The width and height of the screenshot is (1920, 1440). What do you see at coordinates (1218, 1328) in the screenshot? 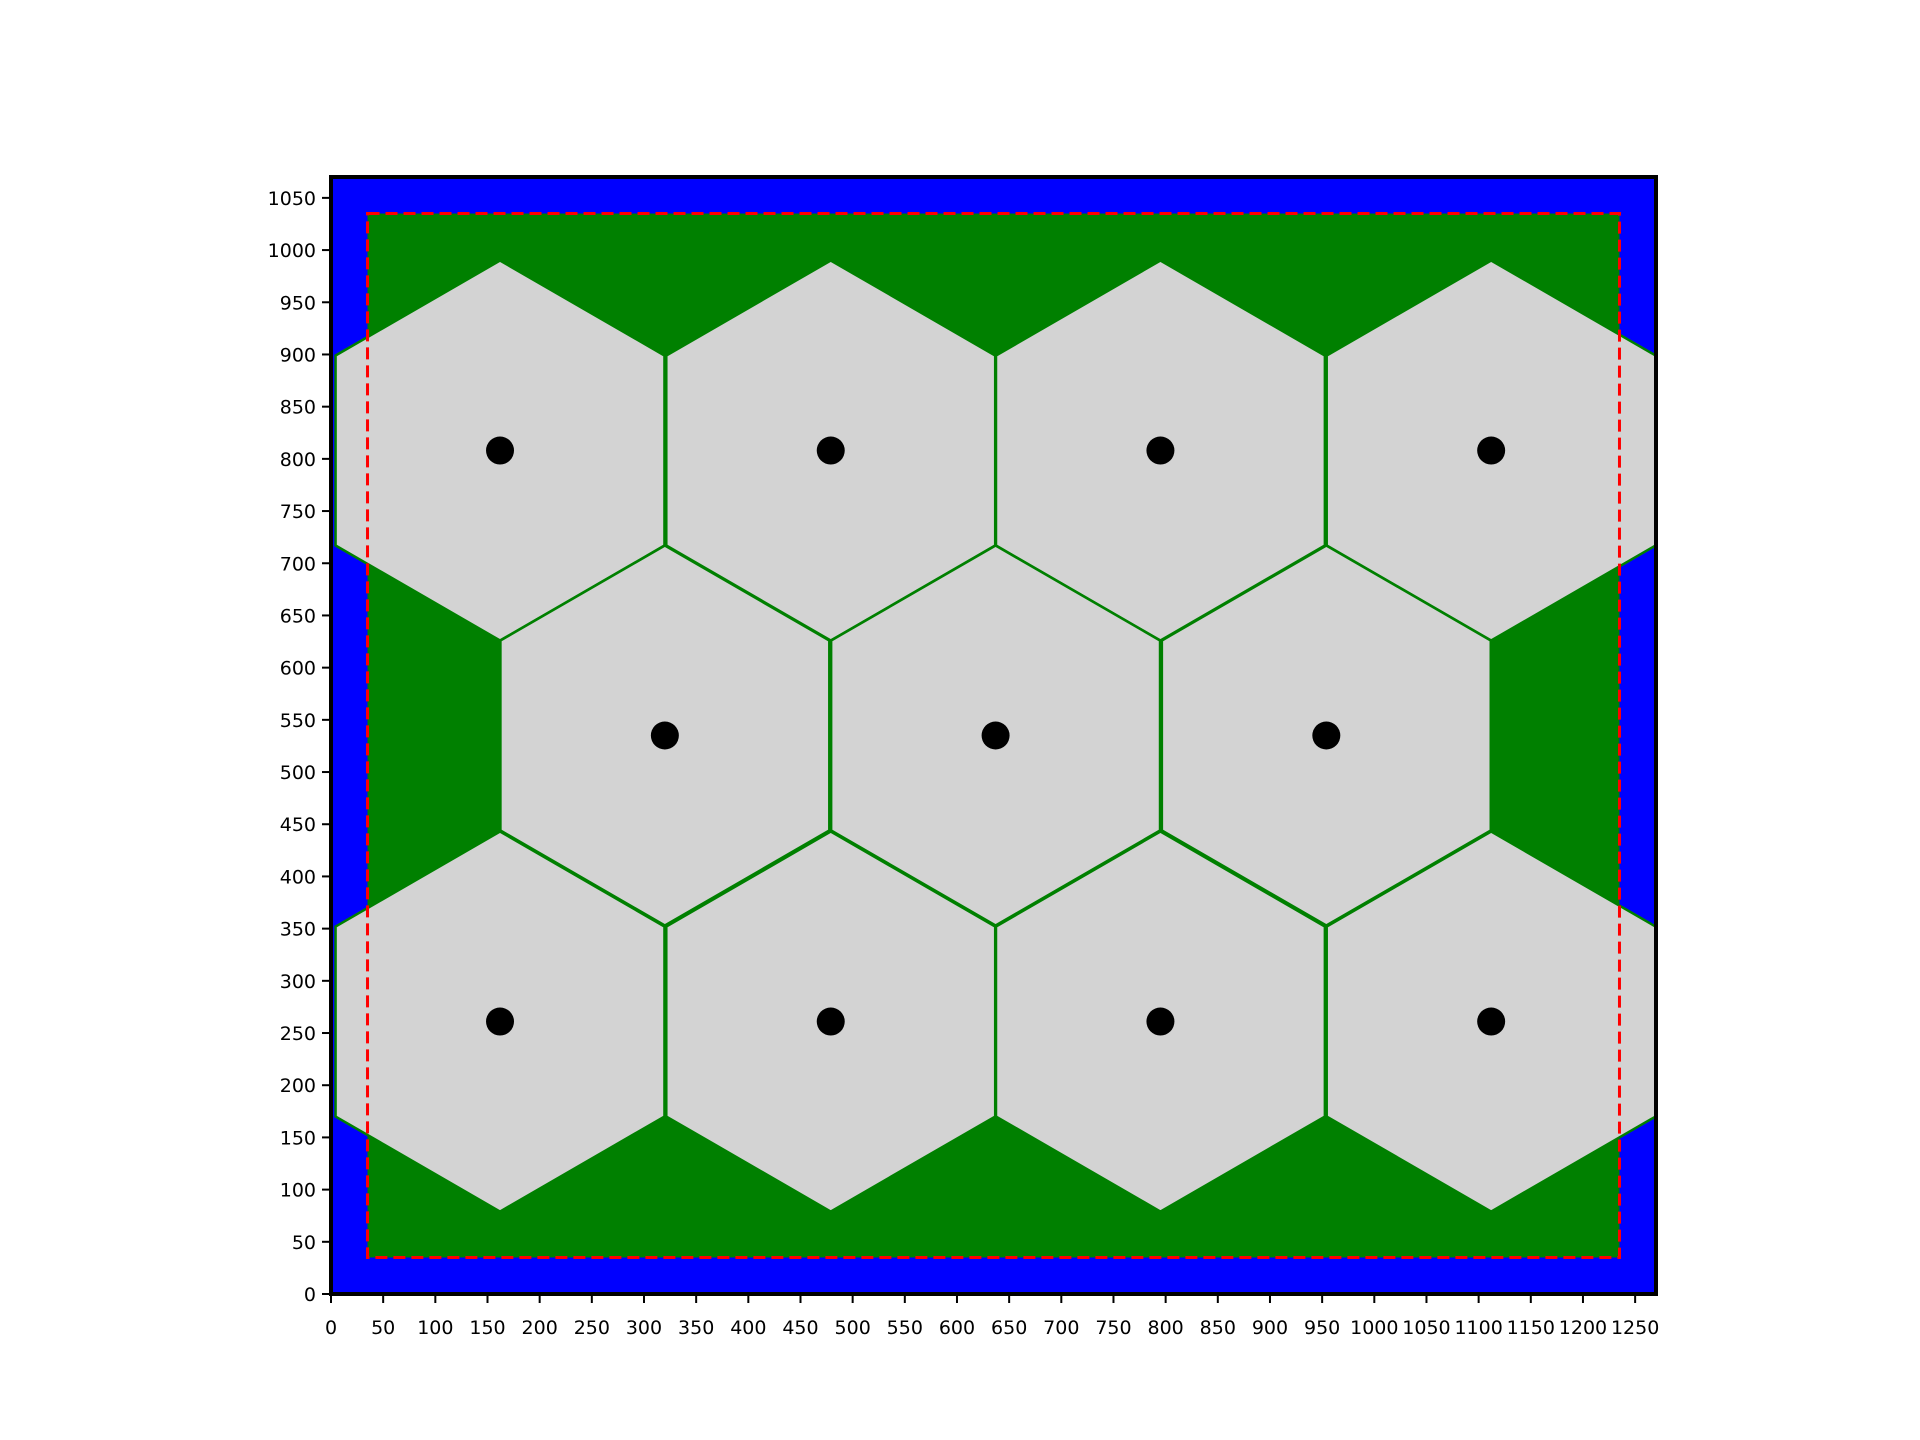
I see `x-tick-label: 850` at bounding box center [1218, 1328].